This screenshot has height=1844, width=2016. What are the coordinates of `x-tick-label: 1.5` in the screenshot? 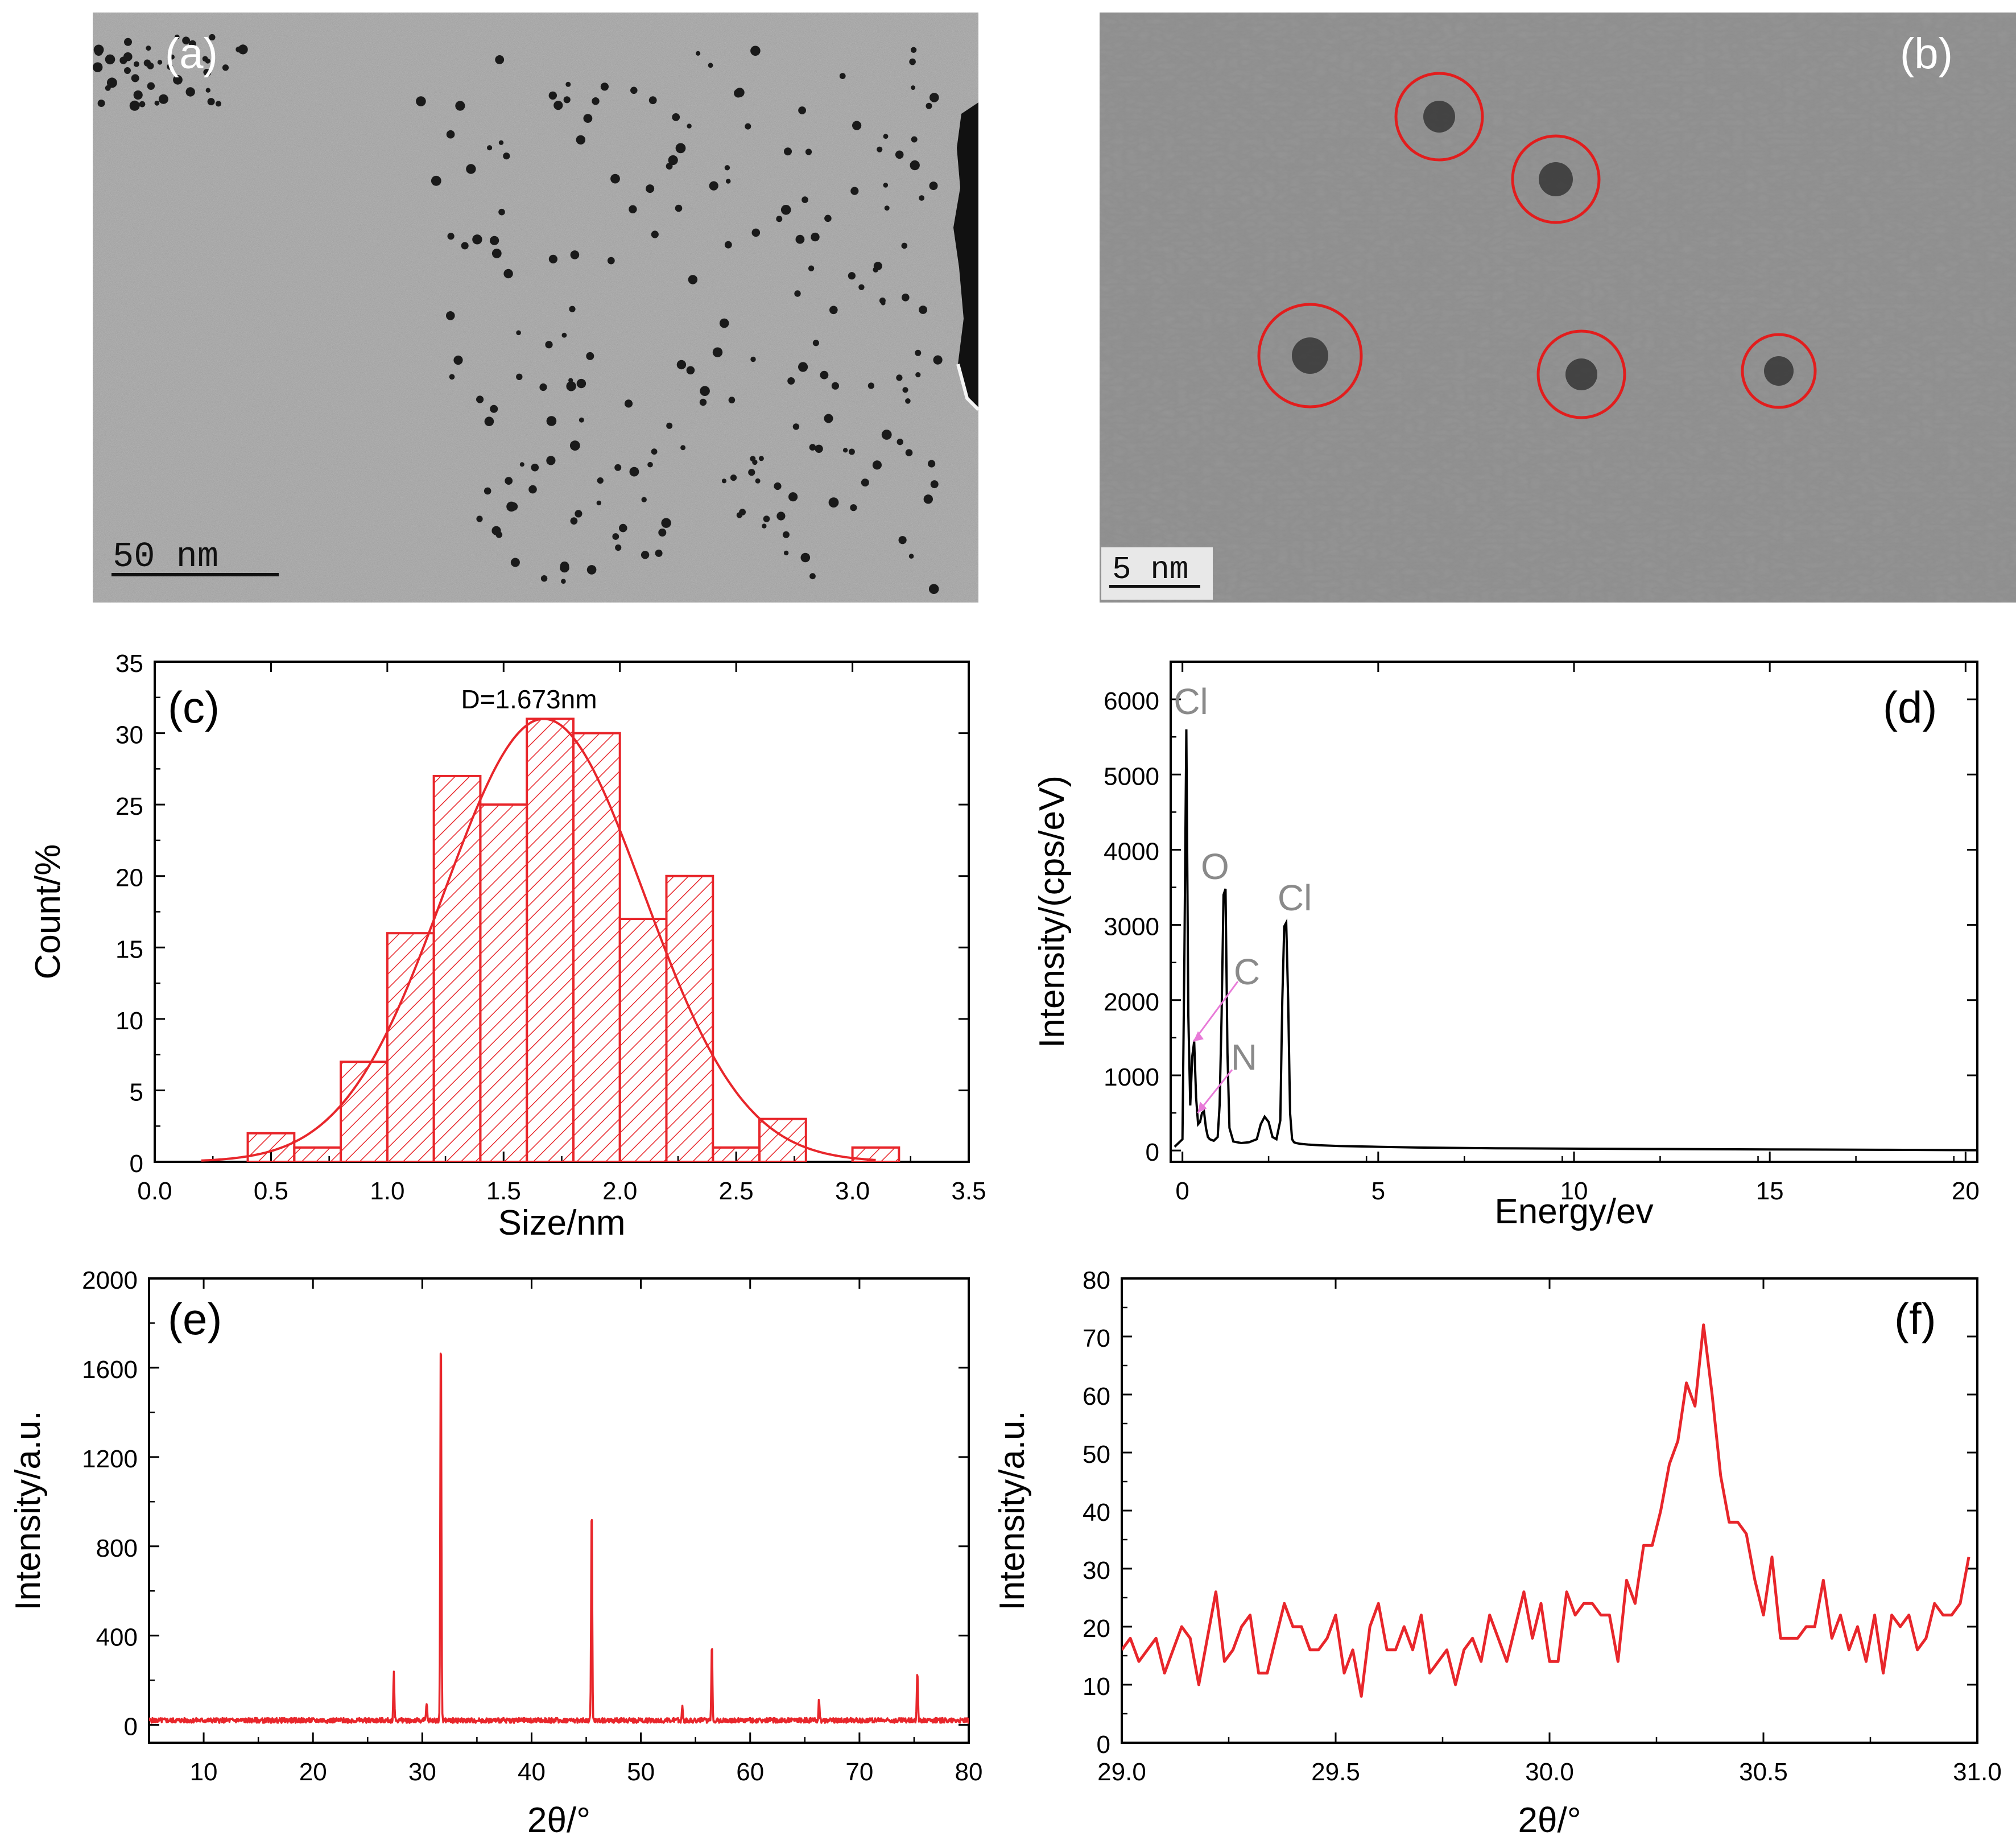 It's located at (503, 1191).